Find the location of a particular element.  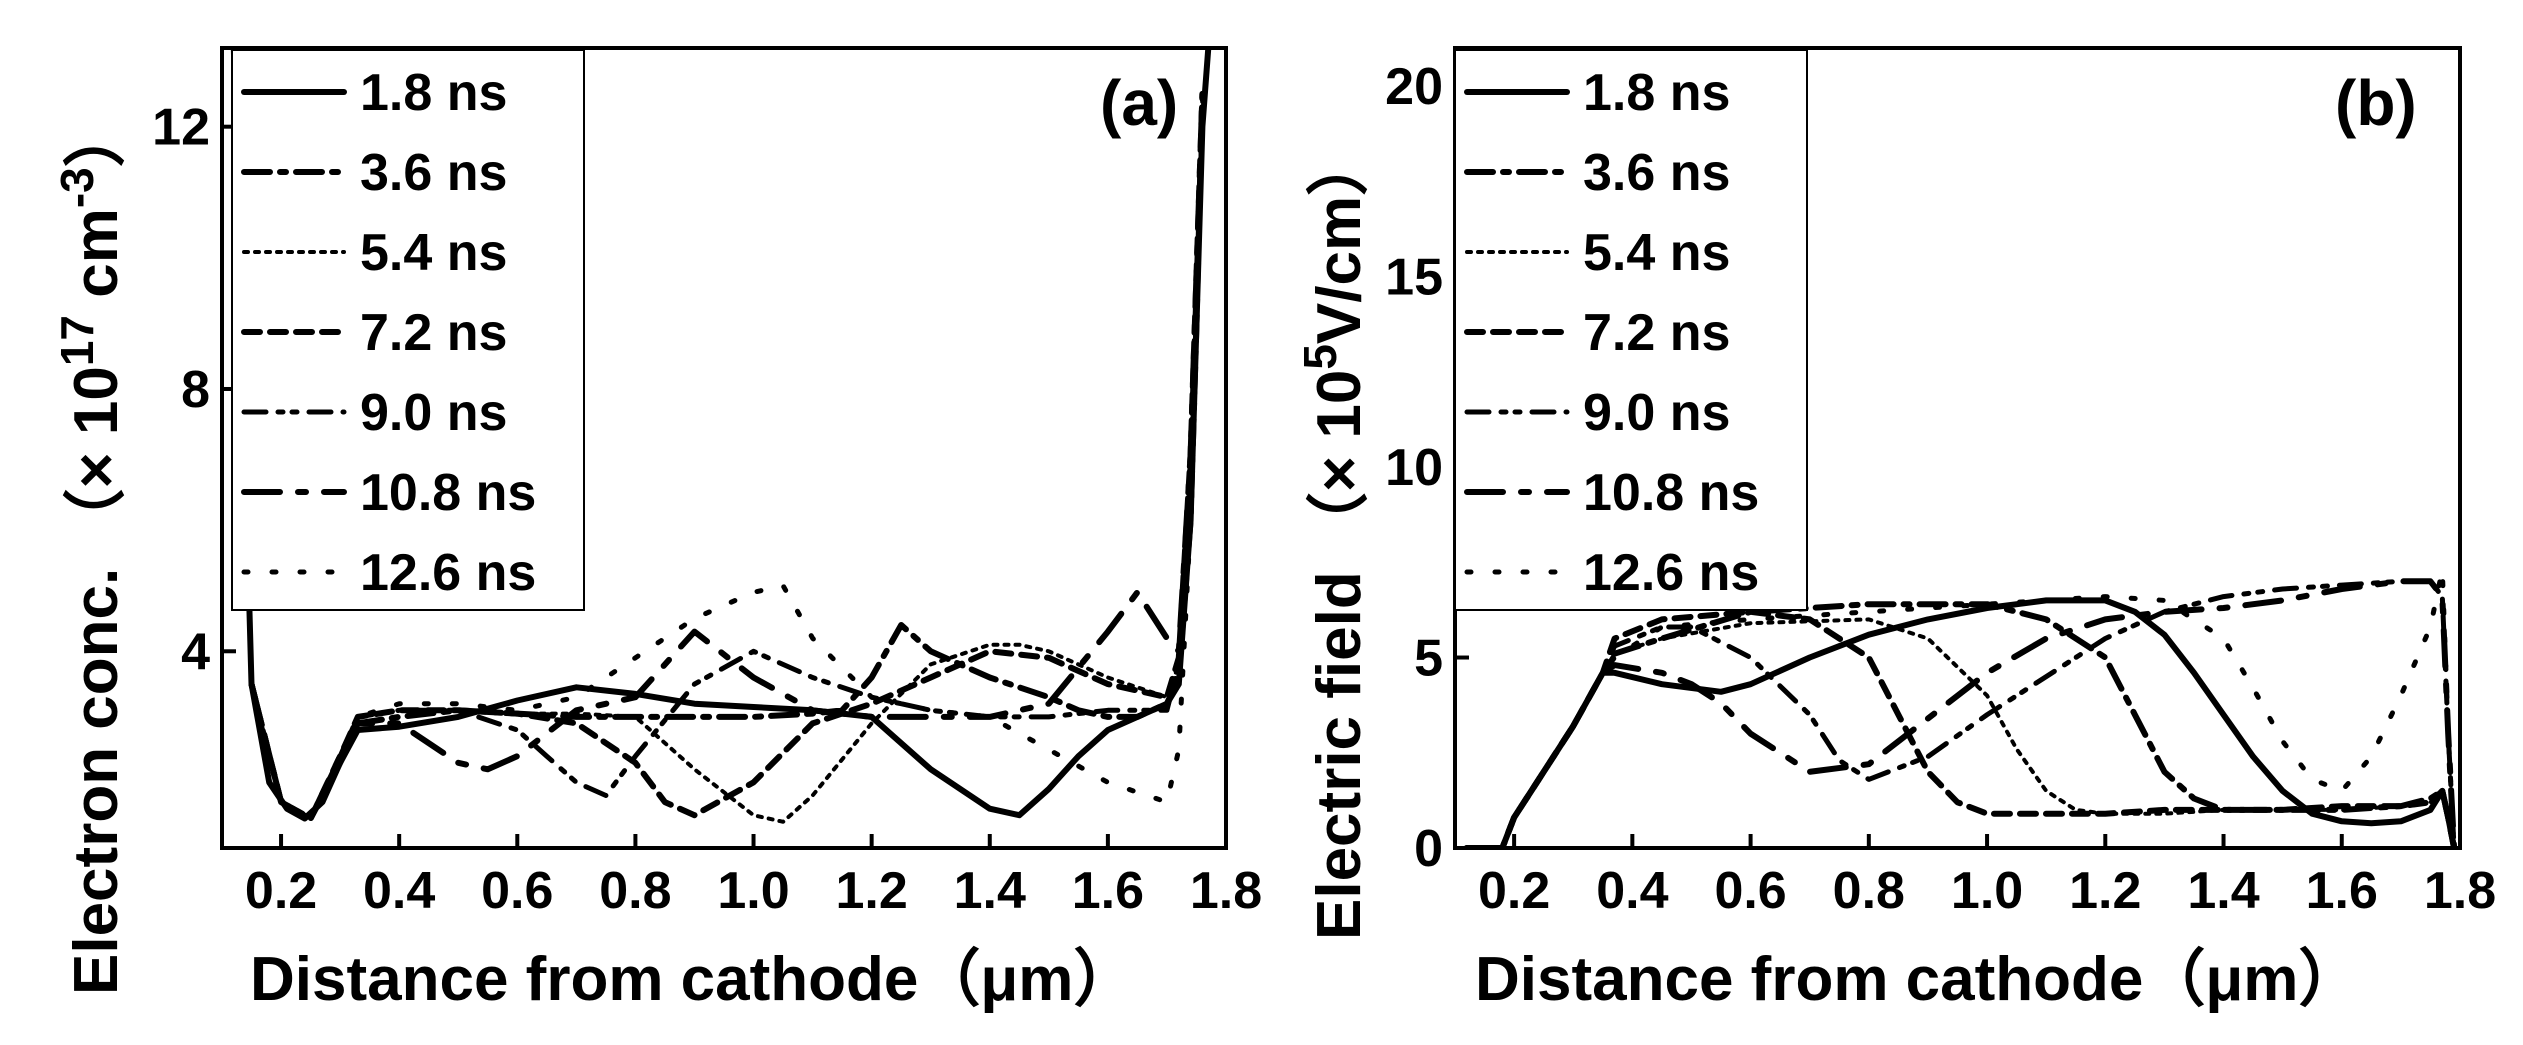

panel-b-y-axis-label: Electric field （× 105V/cm） is located at coordinates (1334, 537).